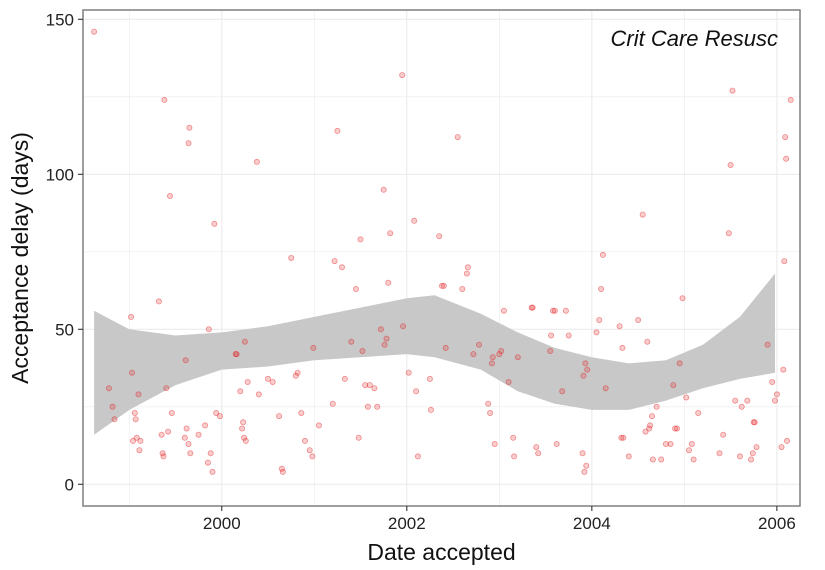 The image size is (825, 570). Describe the element at coordinates (69, 484) in the screenshot. I see `y-tick-label: 0` at that location.